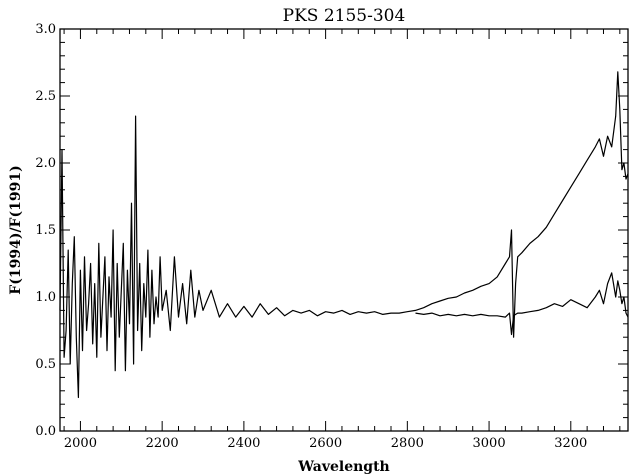  Describe the element at coordinates (325, 443) in the screenshot. I see `x-tick-label: 2600` at that location.